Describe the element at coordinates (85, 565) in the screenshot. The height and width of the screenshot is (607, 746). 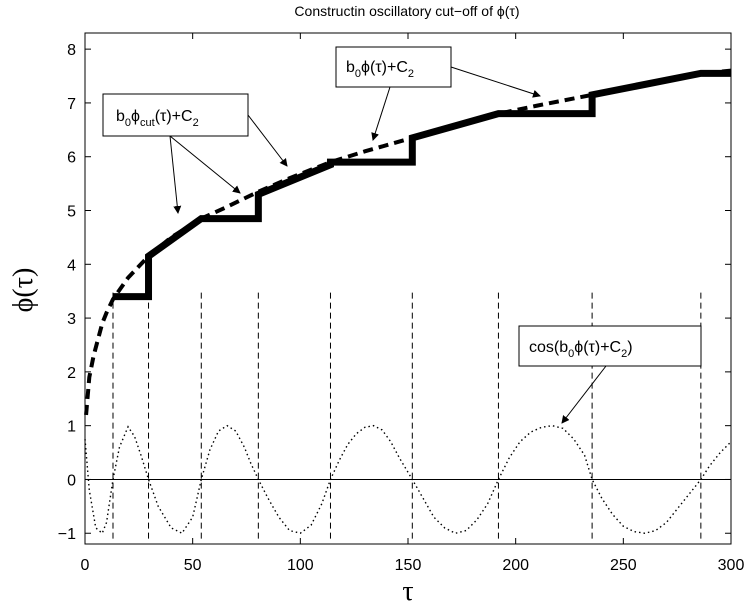
I see `x-tick-label: 0` at that location.